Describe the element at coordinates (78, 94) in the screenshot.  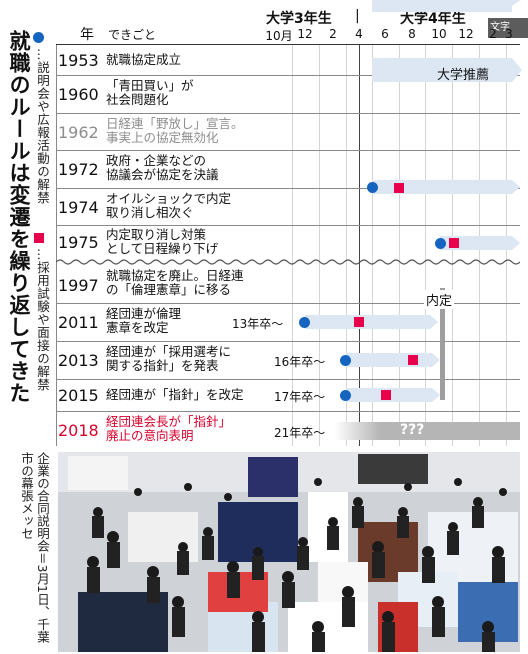
I see `row-year: 1960` at that location.